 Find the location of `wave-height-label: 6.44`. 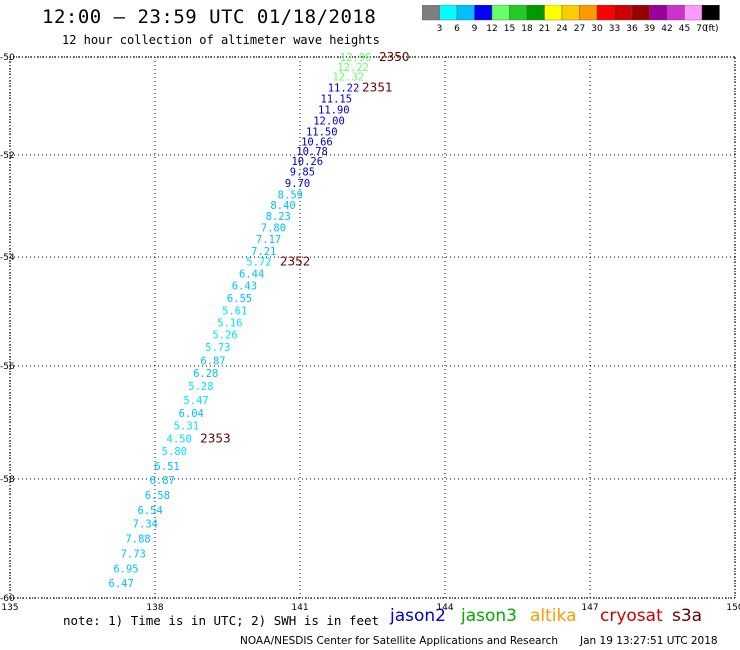

wave-height-label: 6.44 is located at coordinates (251, 274).